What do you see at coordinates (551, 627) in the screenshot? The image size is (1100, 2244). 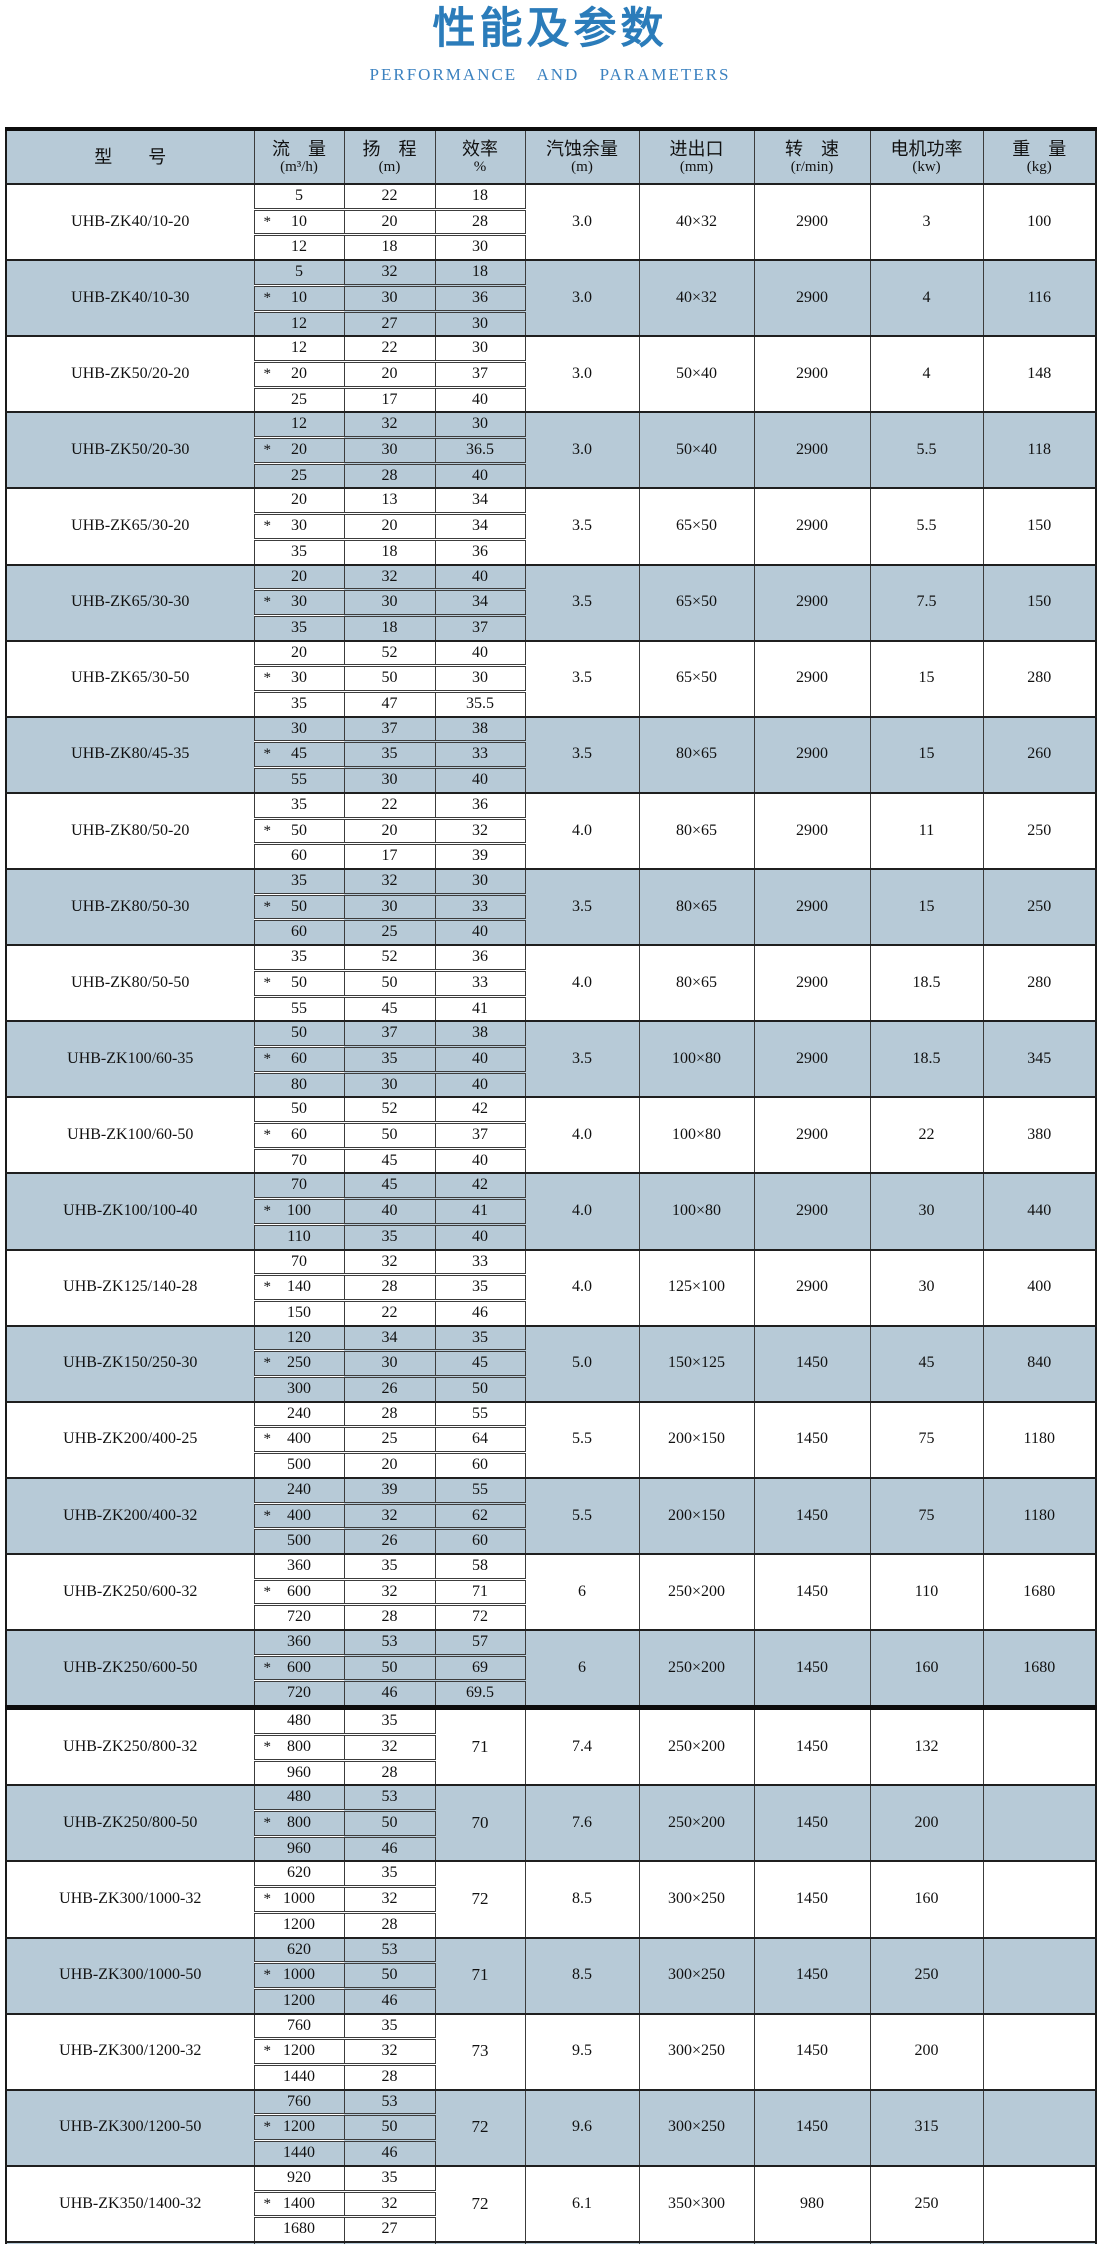 I see `table-row: 35 18 37` at bounding box center [551, 627].